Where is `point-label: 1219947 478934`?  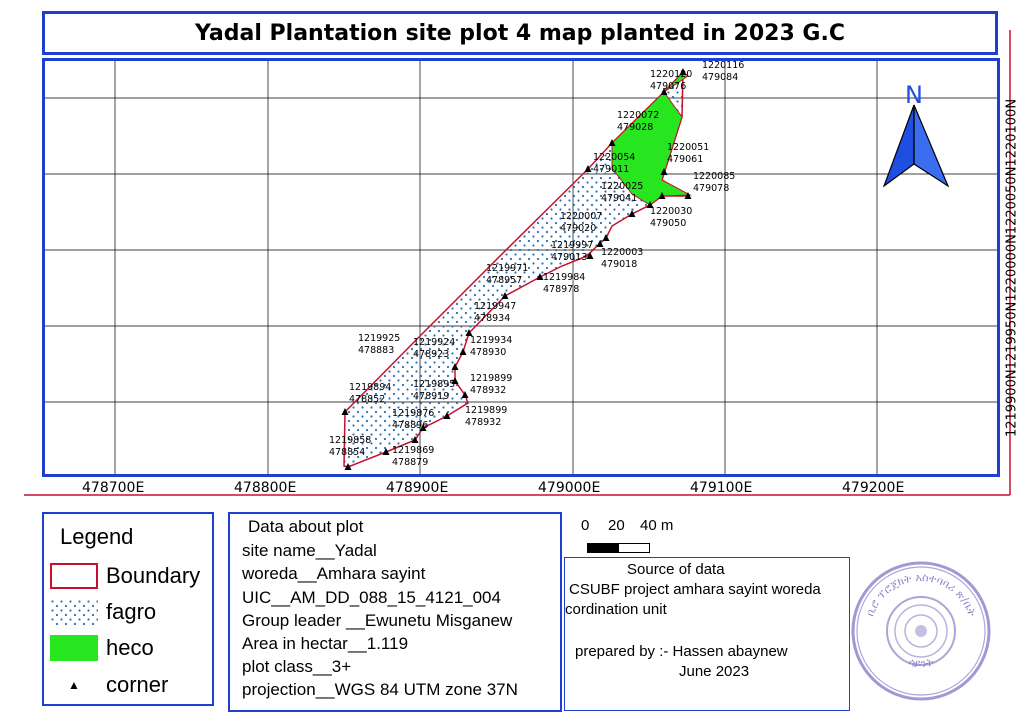 point-label: 1219947 478934 is located at coordinates (495, 312).